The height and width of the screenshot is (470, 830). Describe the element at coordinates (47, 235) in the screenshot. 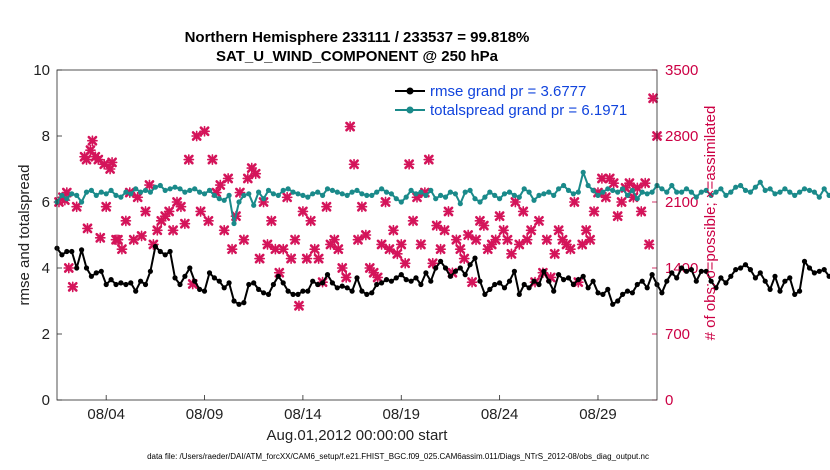

I see `y-axis-left: 0 2 4 6 8 10` at that location.